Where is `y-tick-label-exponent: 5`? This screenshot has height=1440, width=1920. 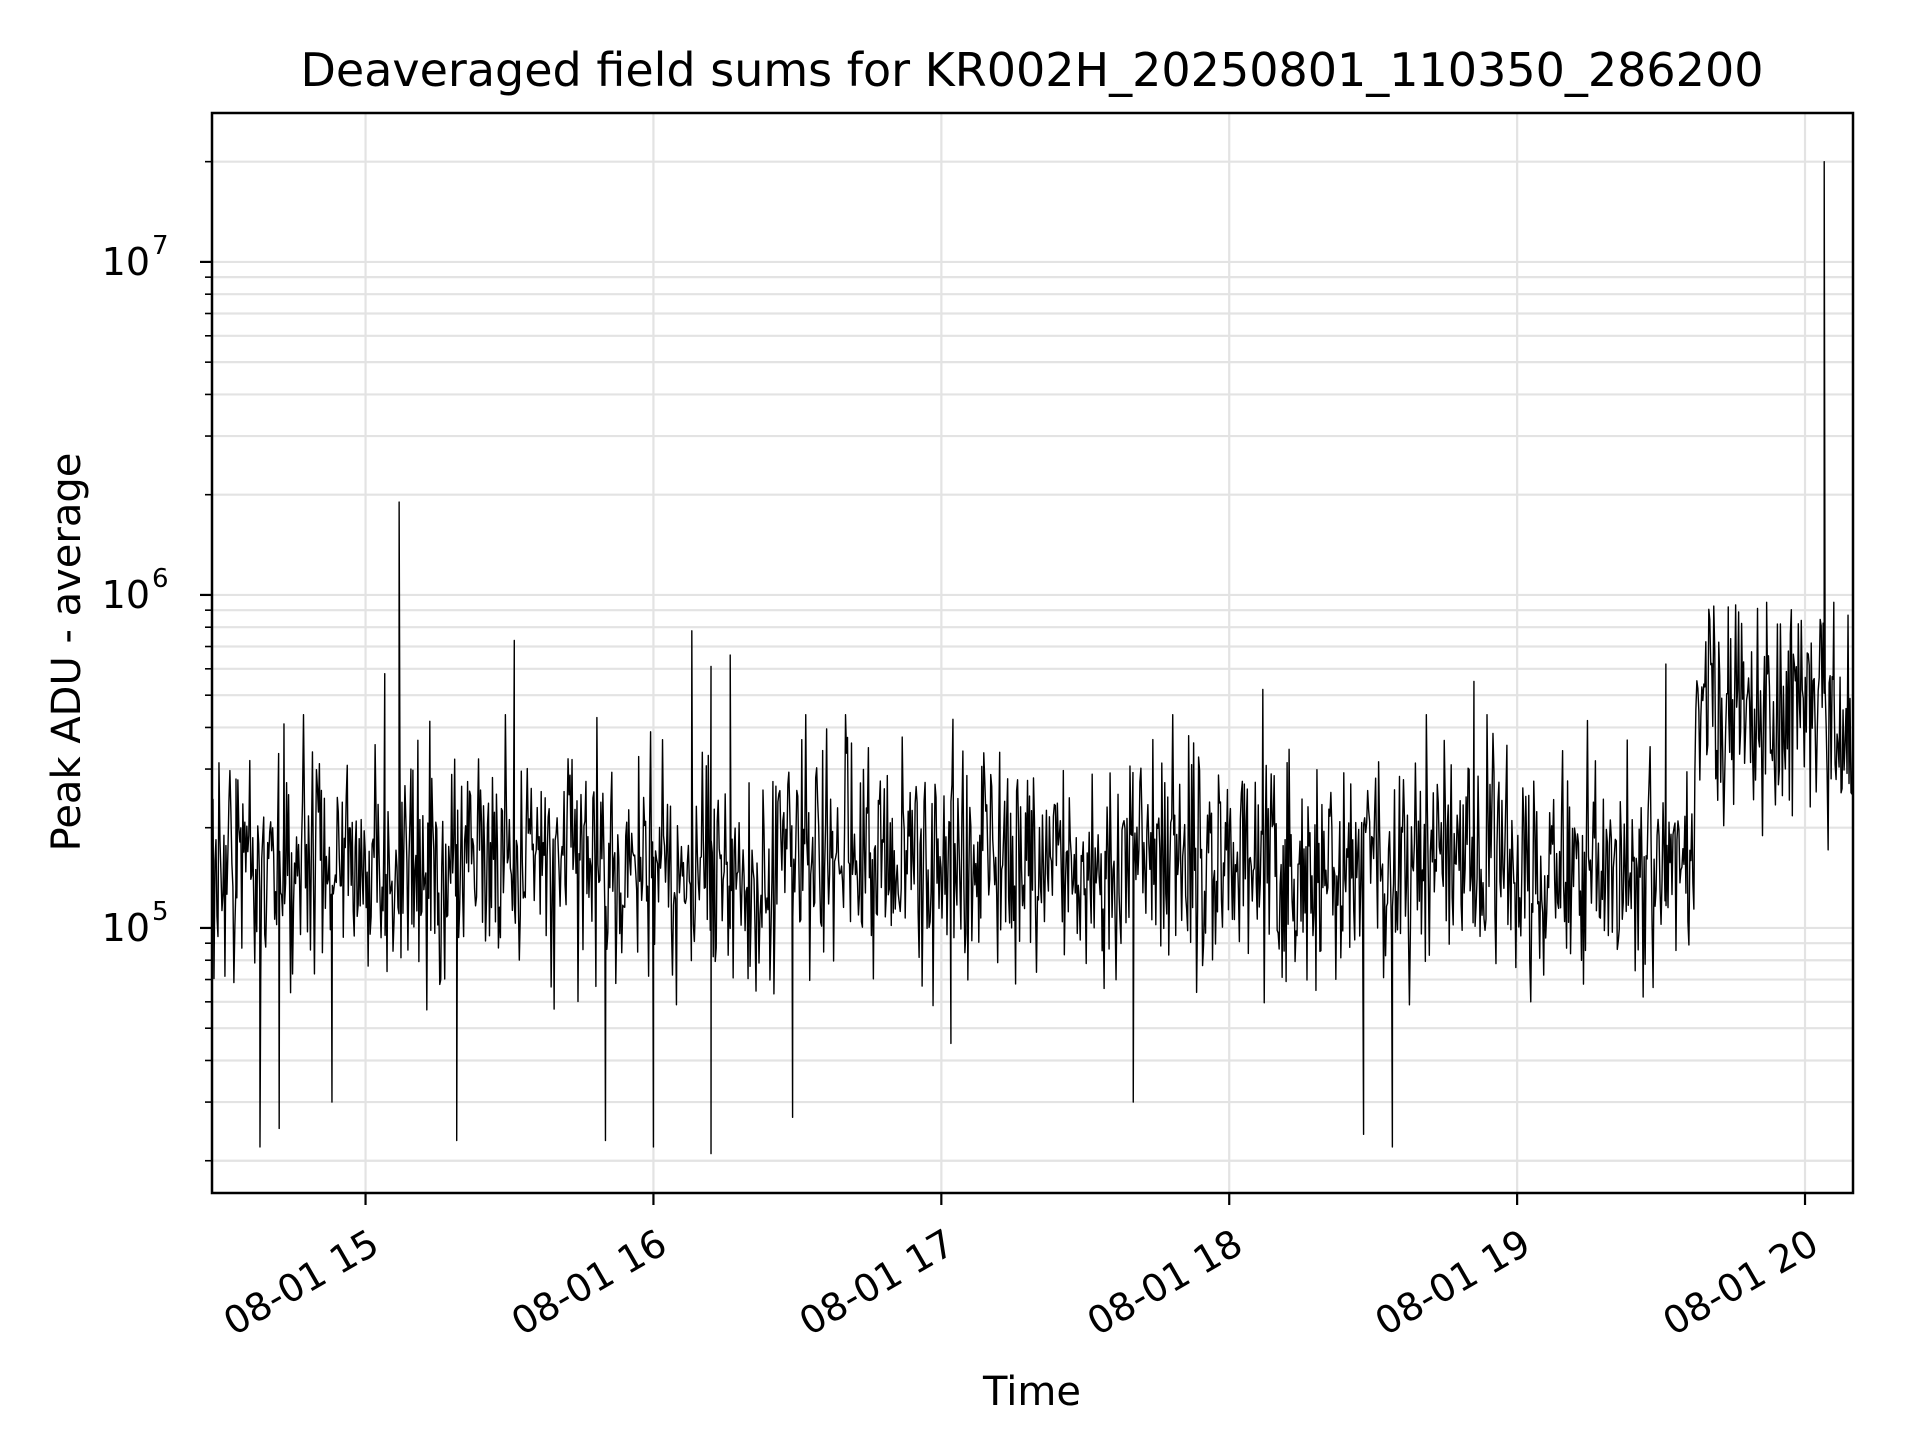 y-tick-label-exponent: 5 is located at coordinates (160, 912).